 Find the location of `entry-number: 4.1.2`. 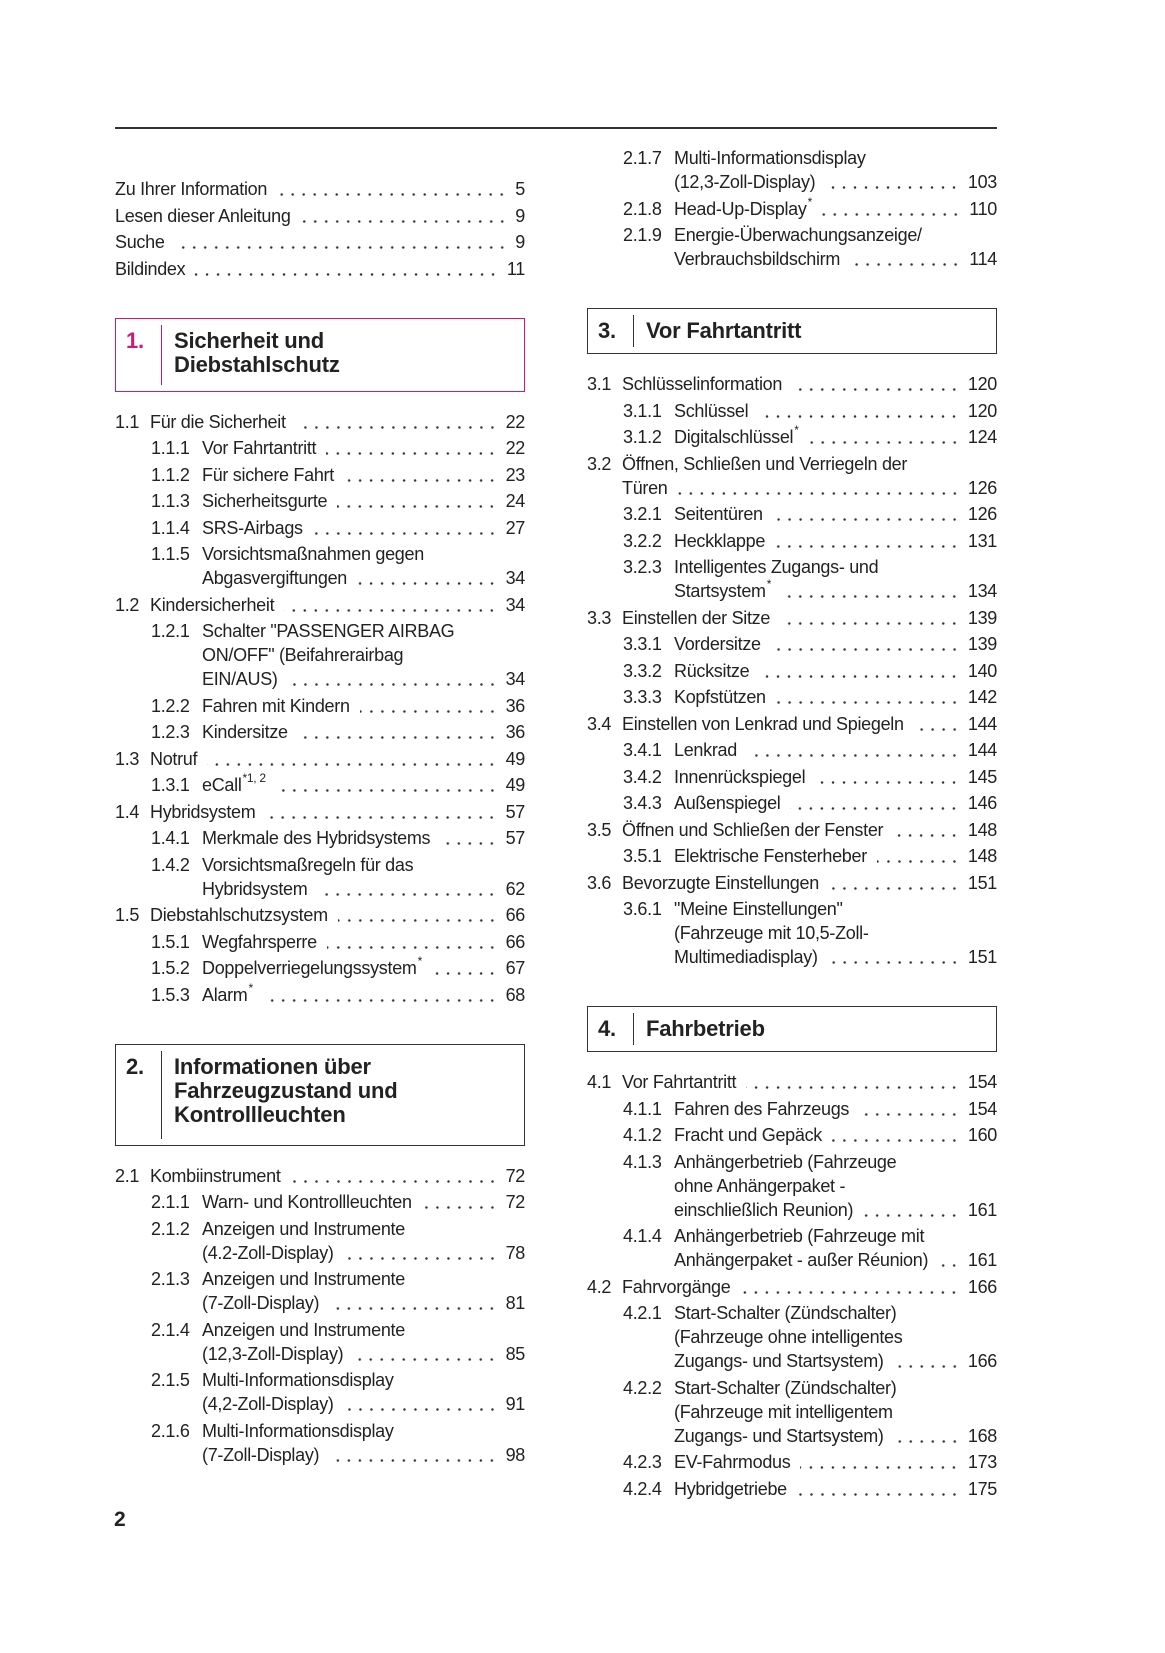

entry-number: 4.1.2 is located at coordinates (642, 1135).